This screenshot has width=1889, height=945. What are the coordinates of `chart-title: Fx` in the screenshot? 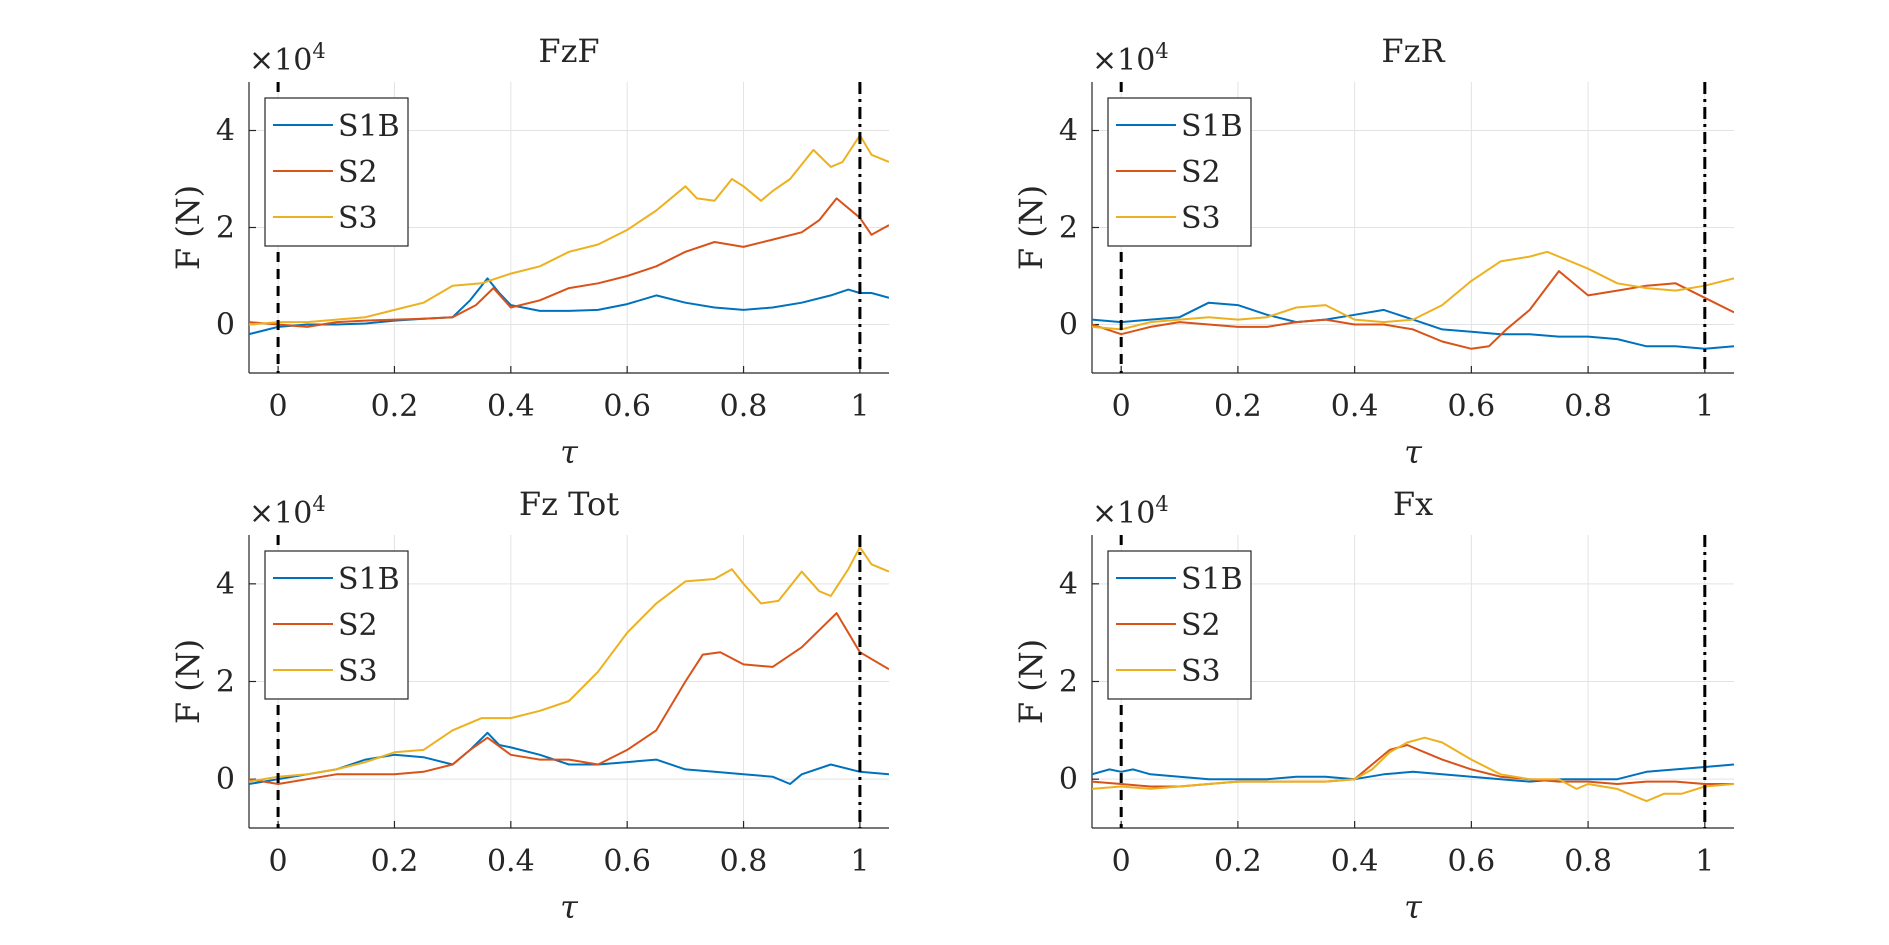 It's located at (1413, 504).